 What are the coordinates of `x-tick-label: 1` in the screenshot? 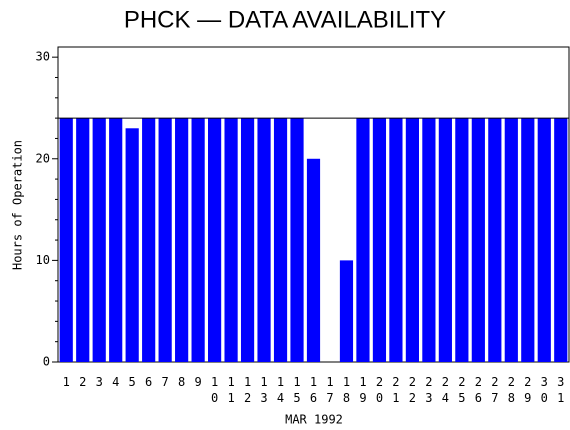 It's located at (66, 382).